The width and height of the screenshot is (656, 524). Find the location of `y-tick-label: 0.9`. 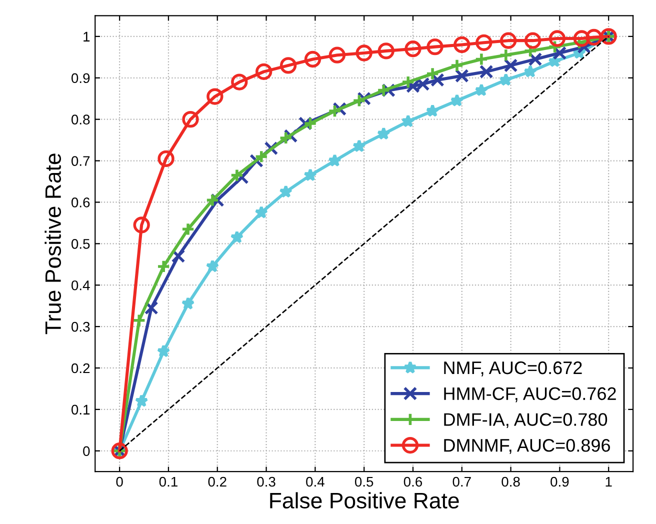

y-tick-label: 0.9 is located at coordinates (80, 78).